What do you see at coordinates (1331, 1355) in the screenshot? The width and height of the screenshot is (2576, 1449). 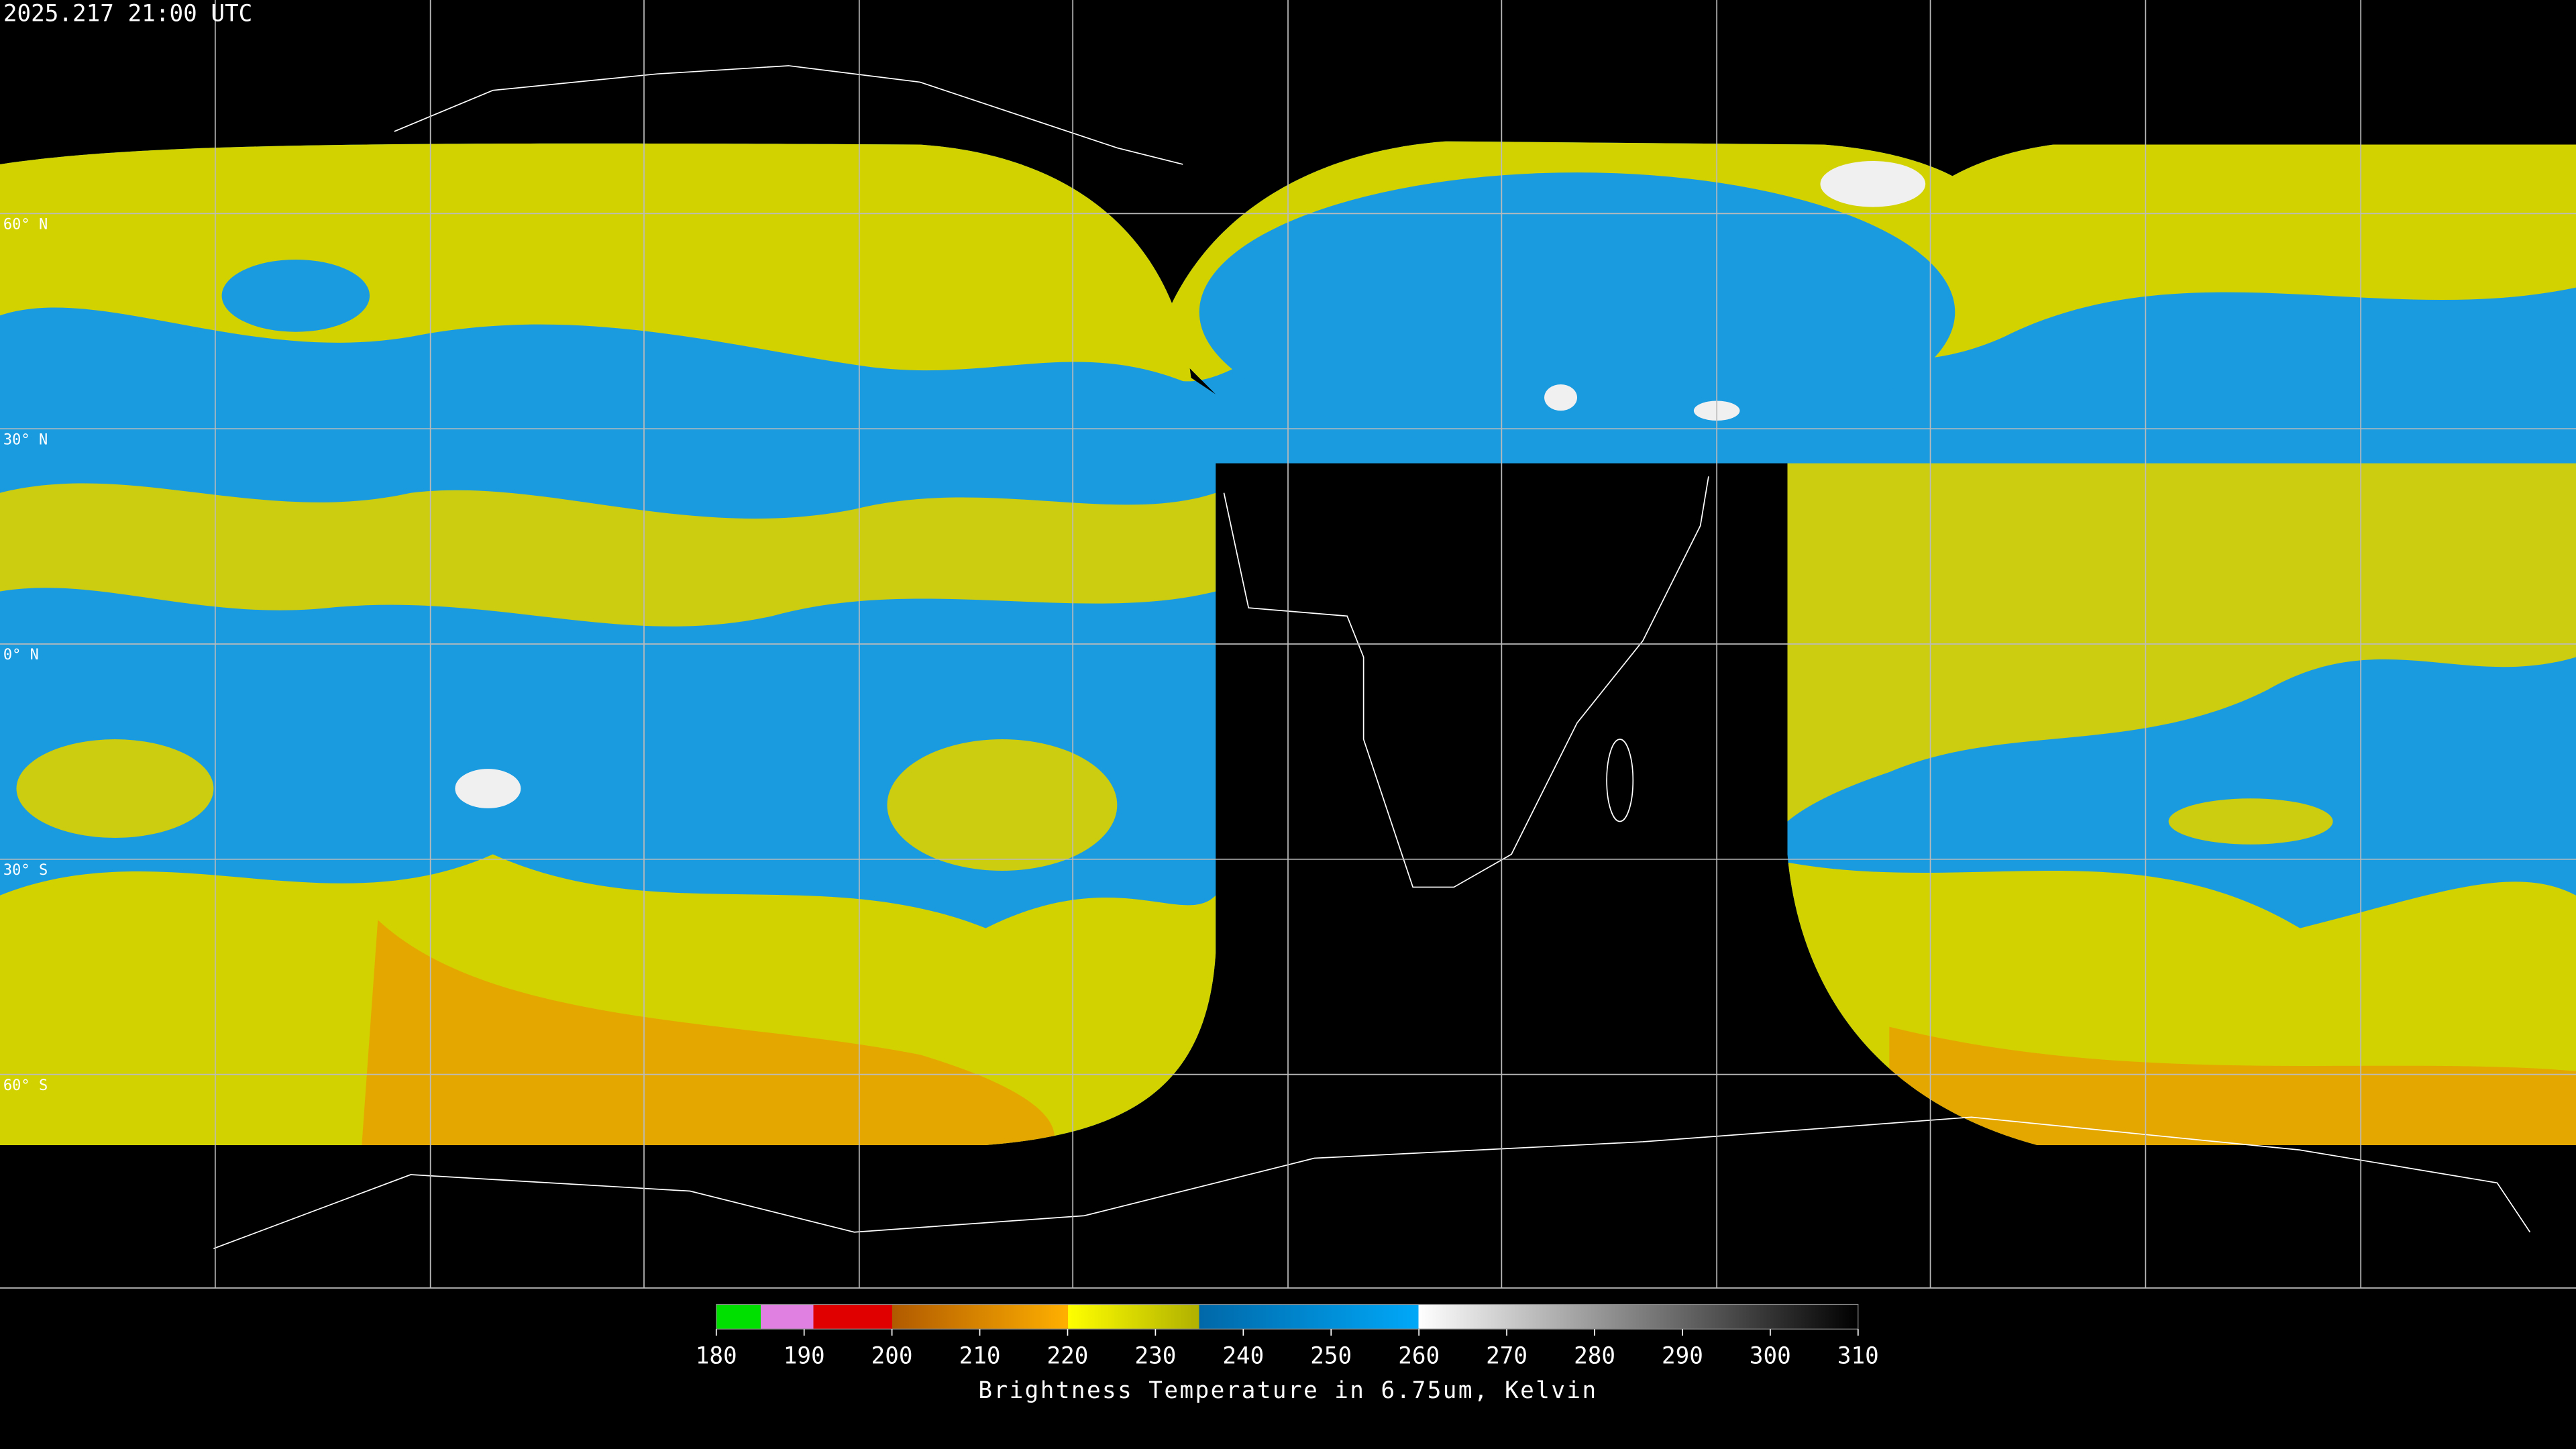 I see `colorbar-tick-label: 250` at bounding box center [1331, 1355].